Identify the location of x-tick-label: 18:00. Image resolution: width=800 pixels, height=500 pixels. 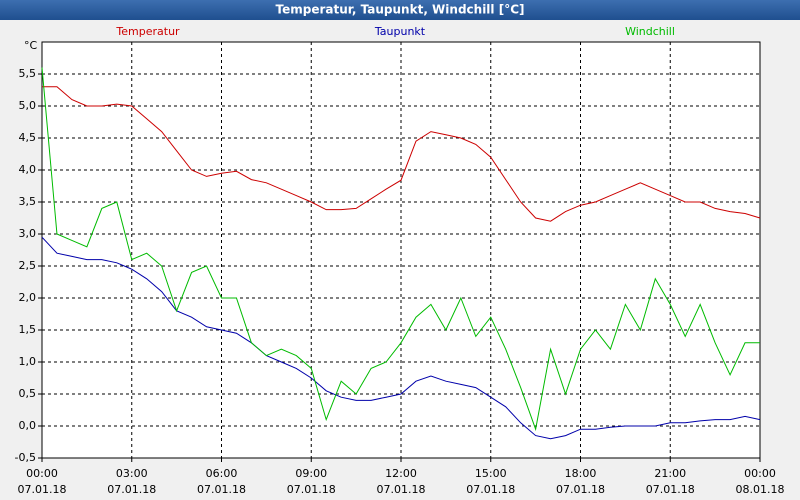
(581, 473).